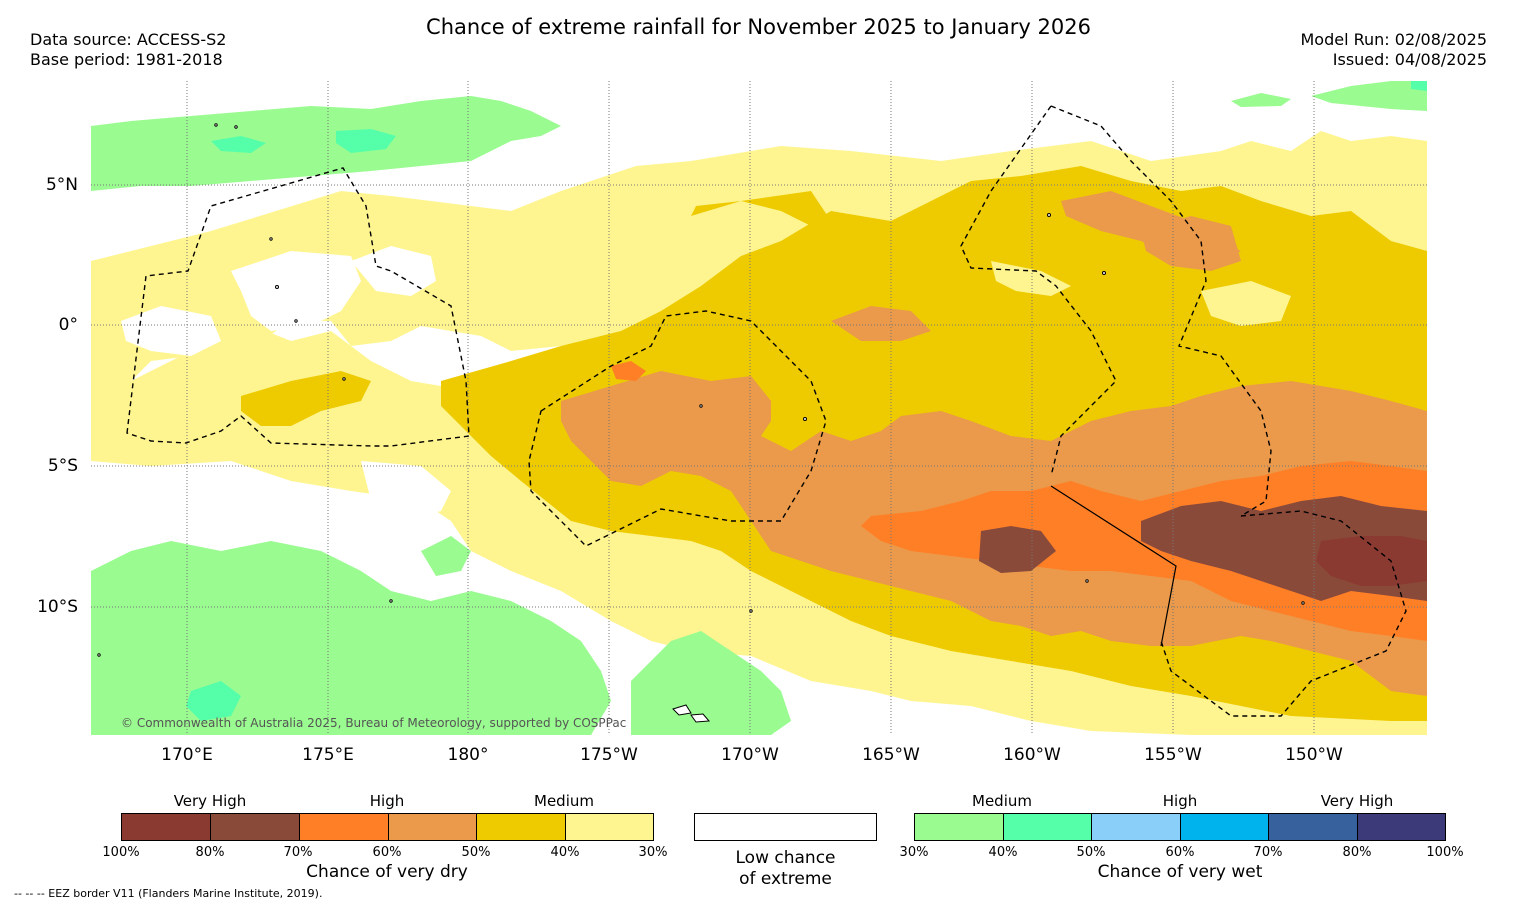 The height and width of the screenshot is (908, 1517). What do you see at coordinates (298, 852) in the screenshot?
I see `legend-dry-tick-70: 70%` at bounding box center [298, 852].